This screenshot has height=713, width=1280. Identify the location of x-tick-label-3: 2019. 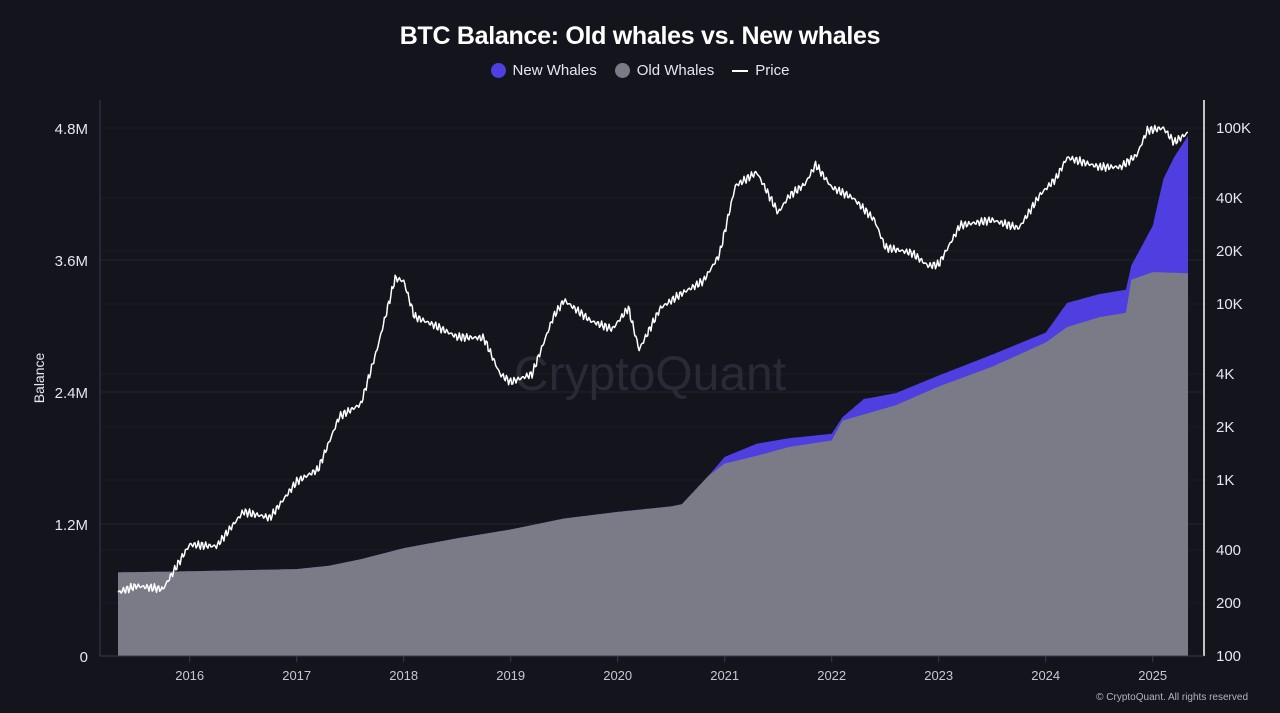
(510, 675).